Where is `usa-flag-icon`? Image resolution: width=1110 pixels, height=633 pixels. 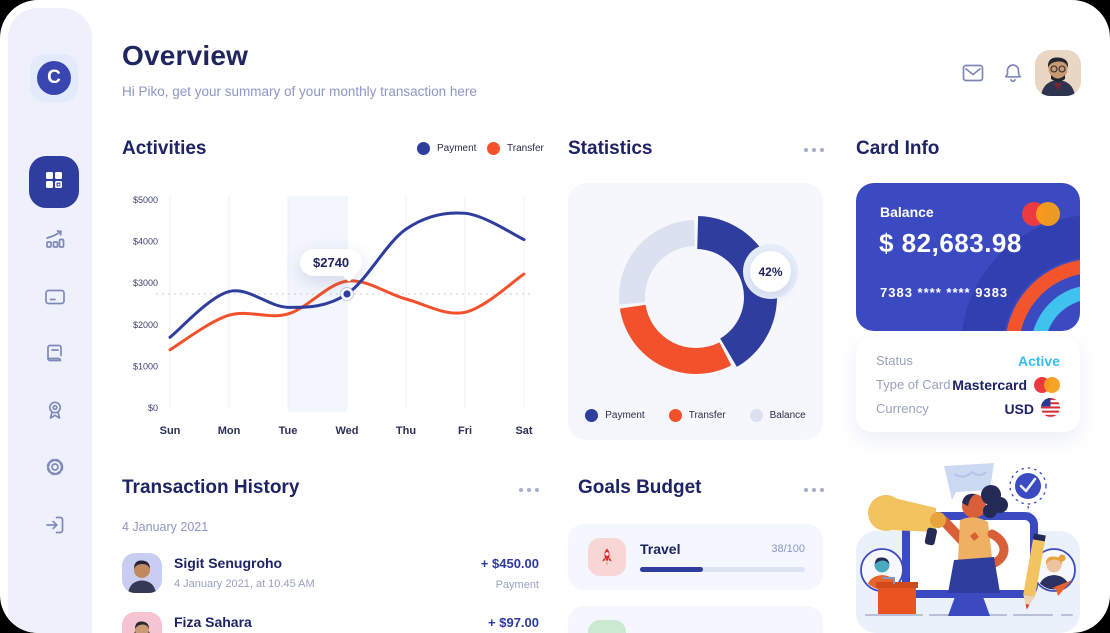
usa-flag-icon is located at coordinates (1050, 408).